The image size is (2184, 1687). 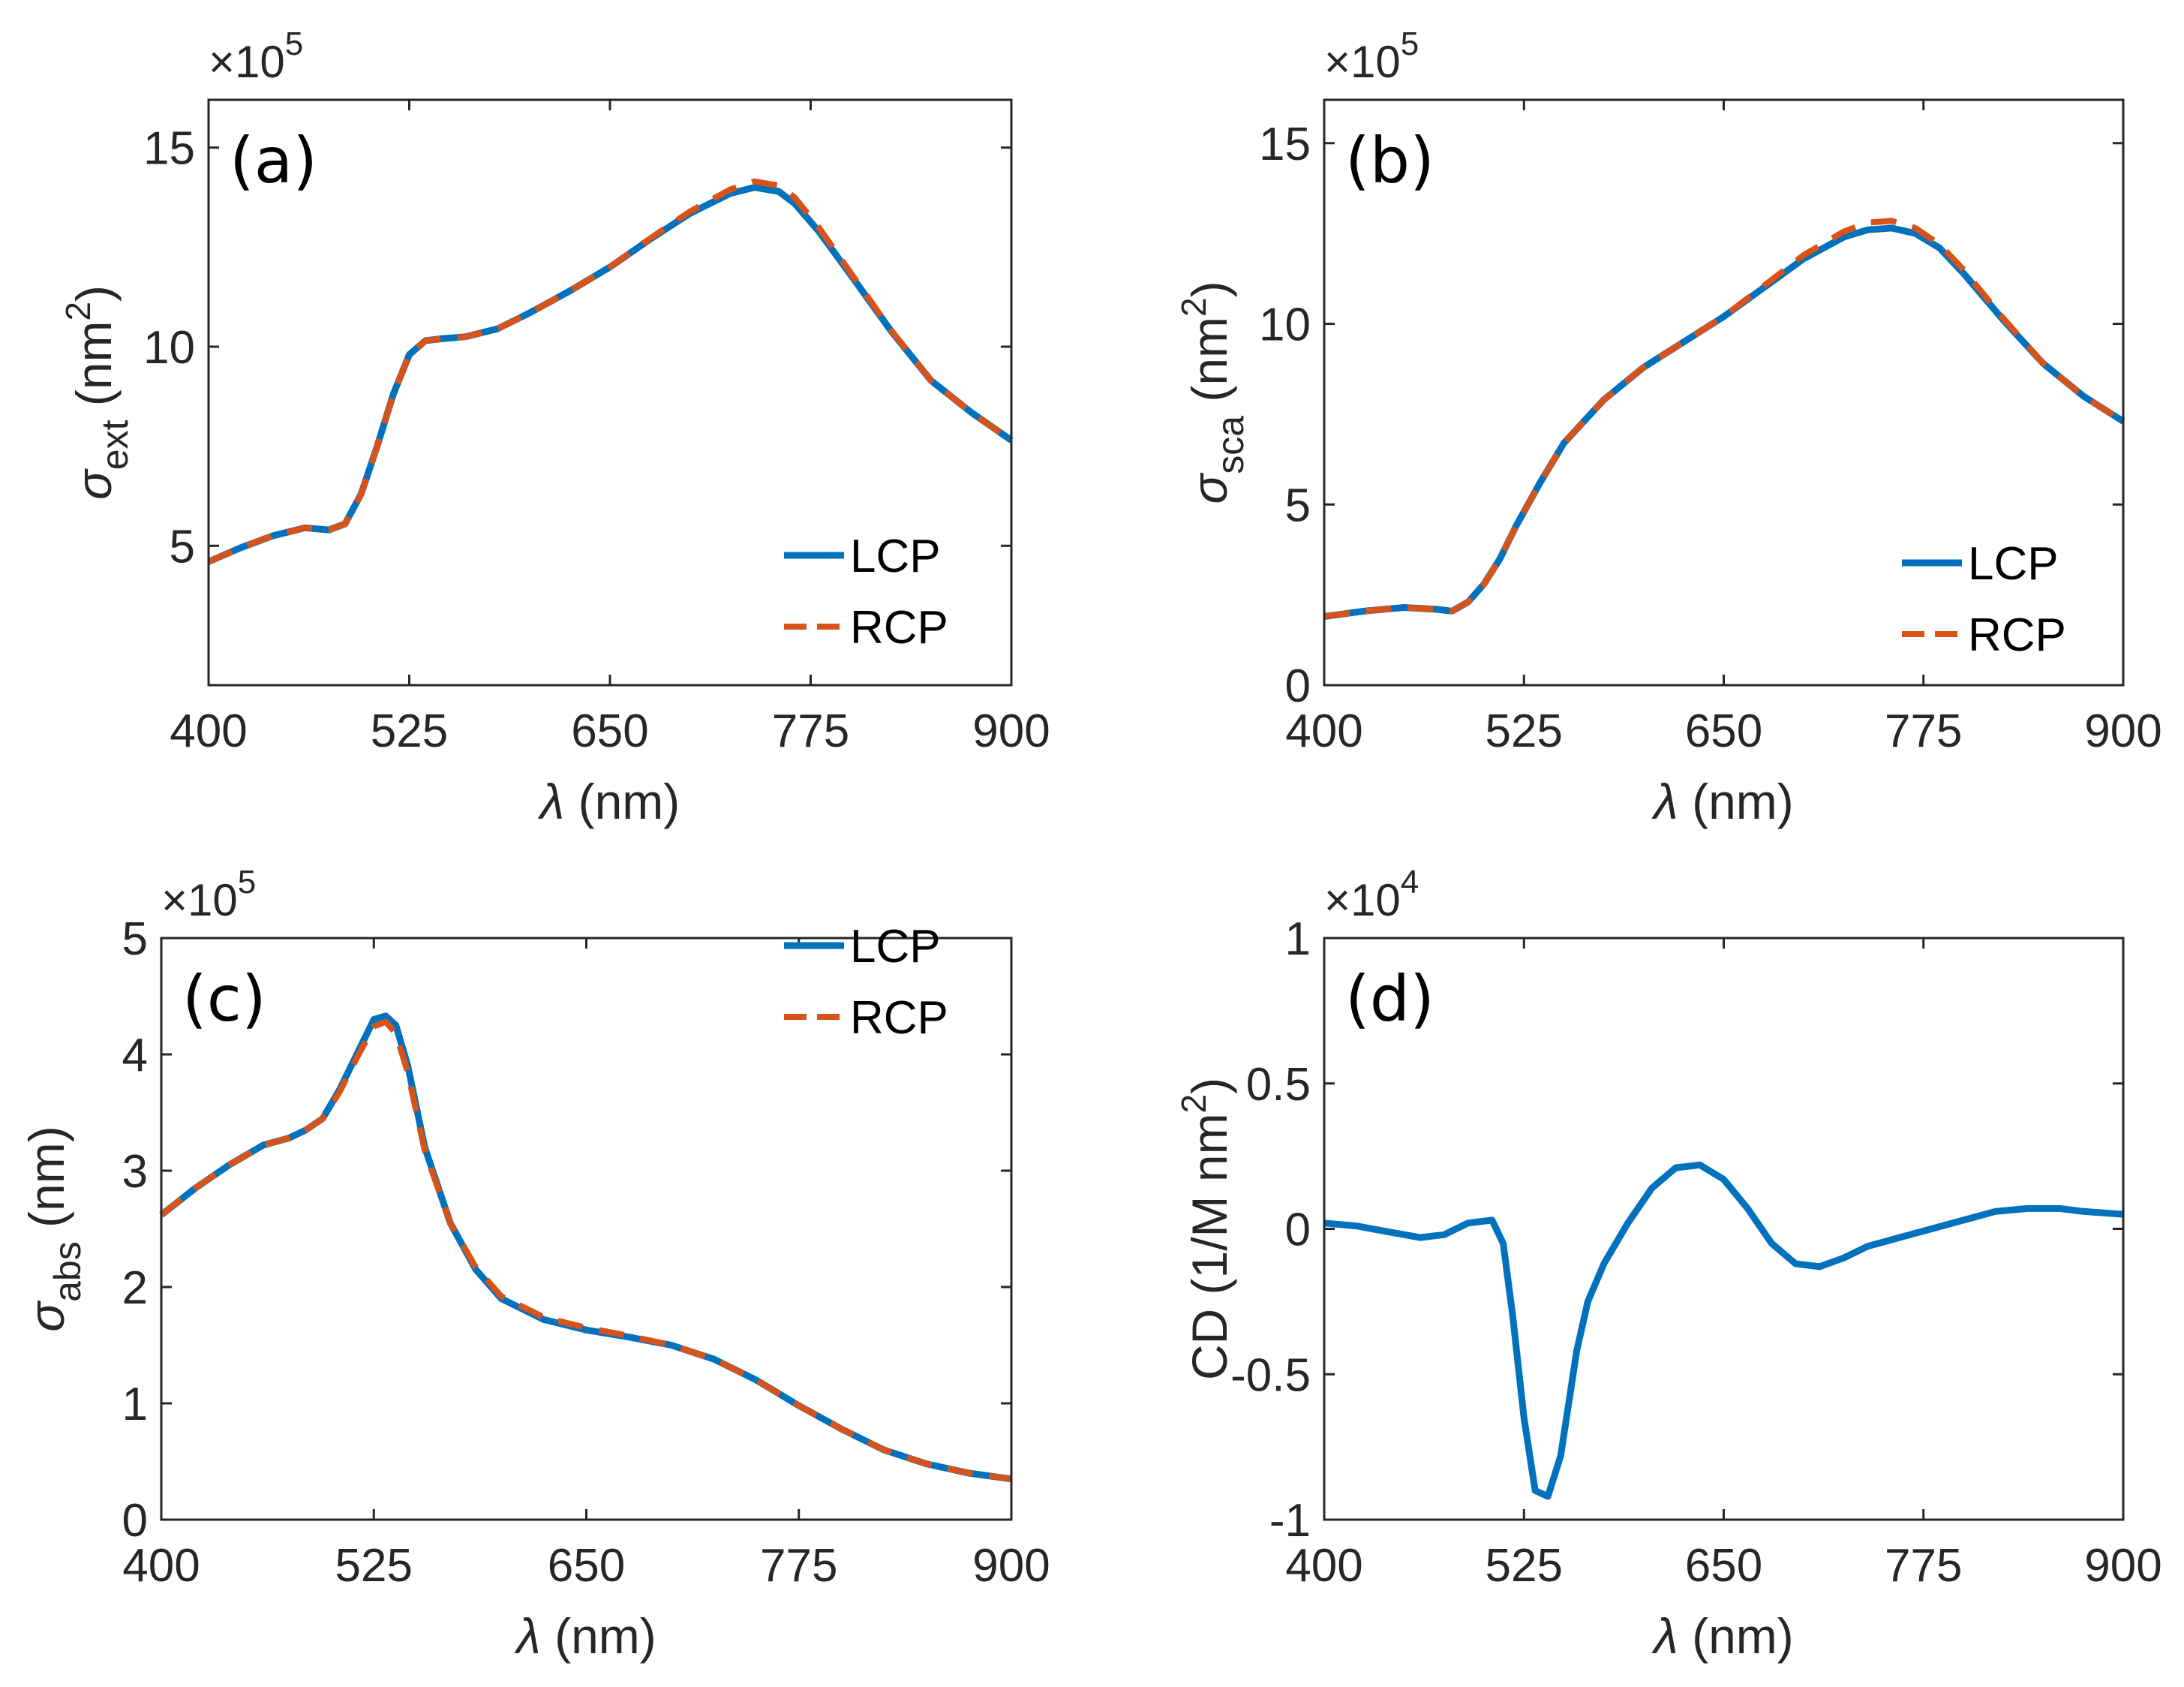 I want to click on panel-label: (a), so click(x=273, y=160).